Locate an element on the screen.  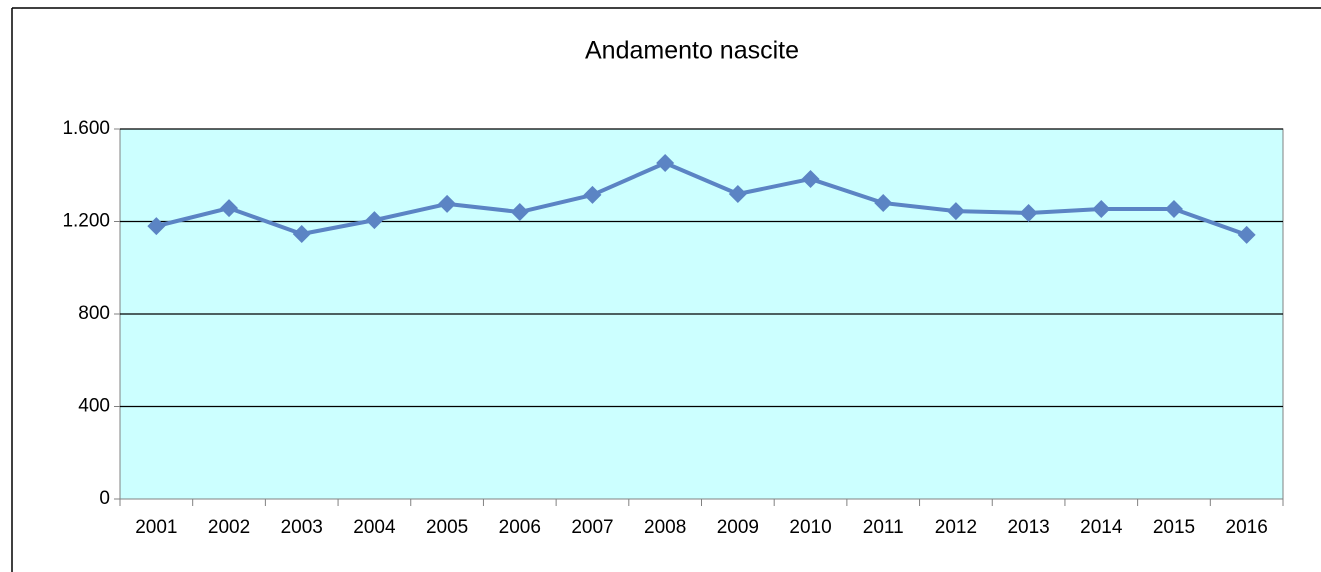
x-tick-label: 2009 is located at coordinates (738, 527).